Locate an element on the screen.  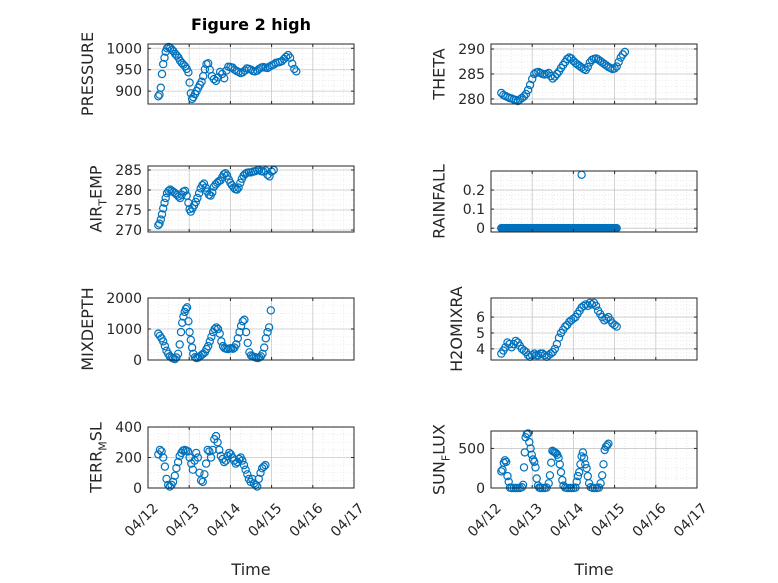
y-tick-label: 900 is located at coordinates (128, 92).